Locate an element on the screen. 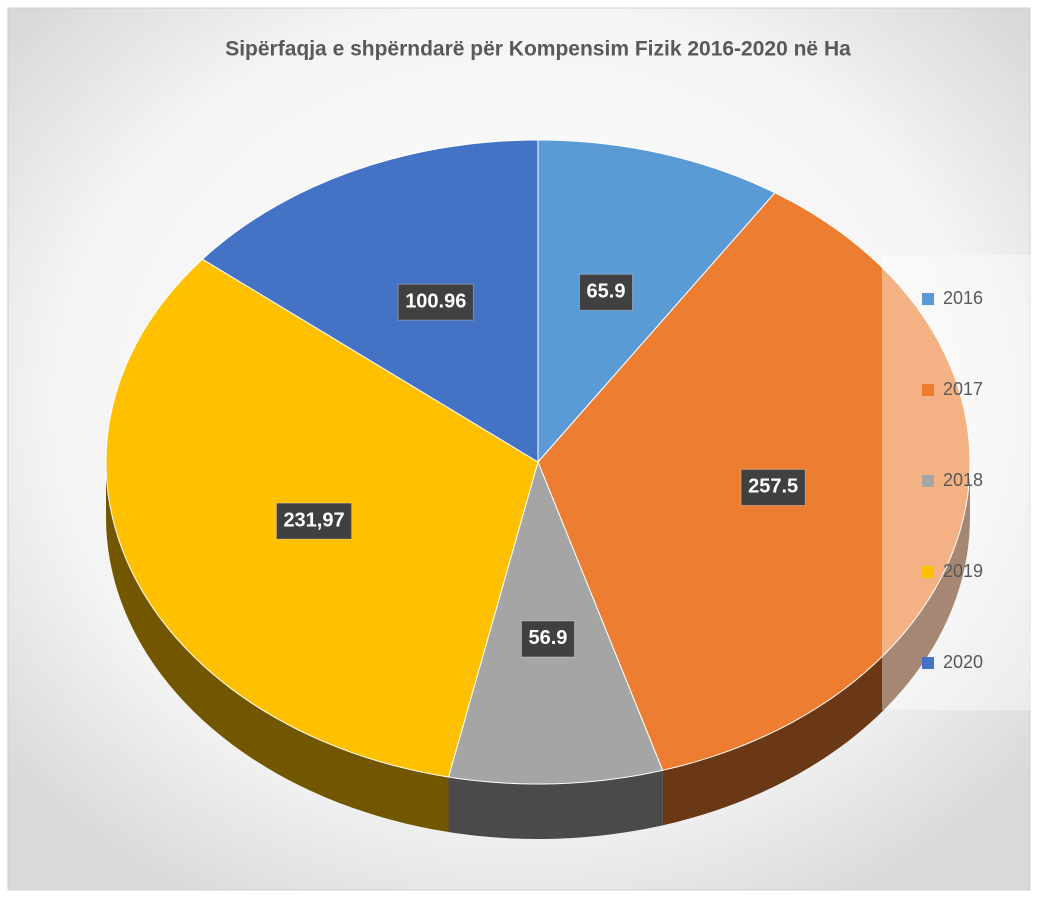 The image size is (1038, 899). legend-label: 2020 is located at coordinates (963, 662).